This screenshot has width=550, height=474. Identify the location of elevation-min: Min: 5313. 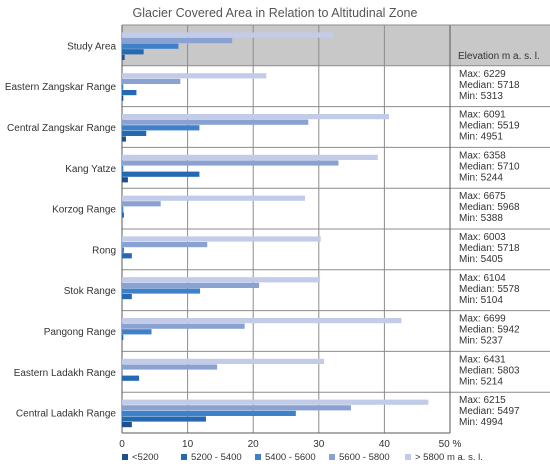
(481, 96).